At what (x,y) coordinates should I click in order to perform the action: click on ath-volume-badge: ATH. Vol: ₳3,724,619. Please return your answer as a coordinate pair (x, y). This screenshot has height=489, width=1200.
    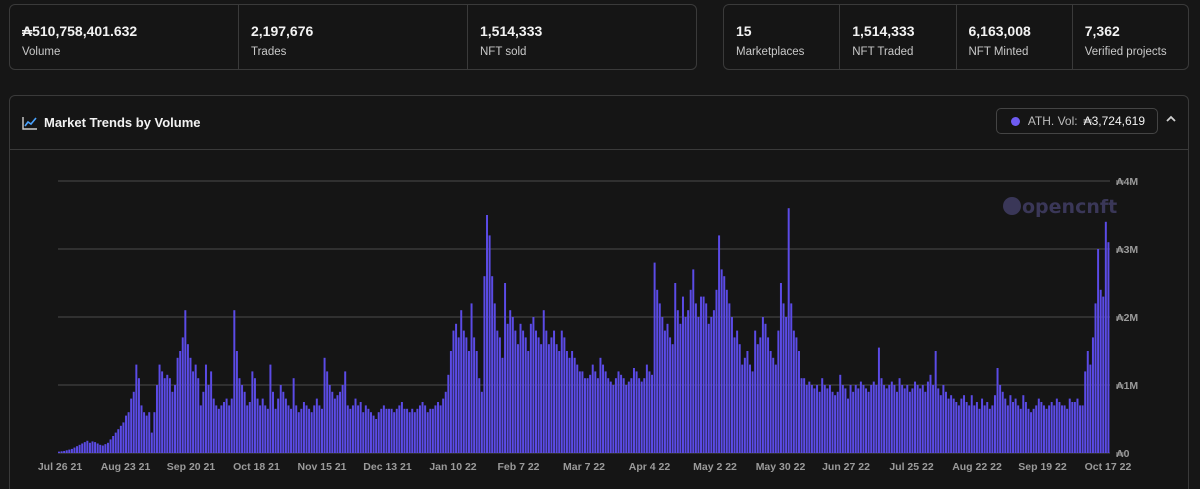
    Looking at the image, I should click on (1076, 121).